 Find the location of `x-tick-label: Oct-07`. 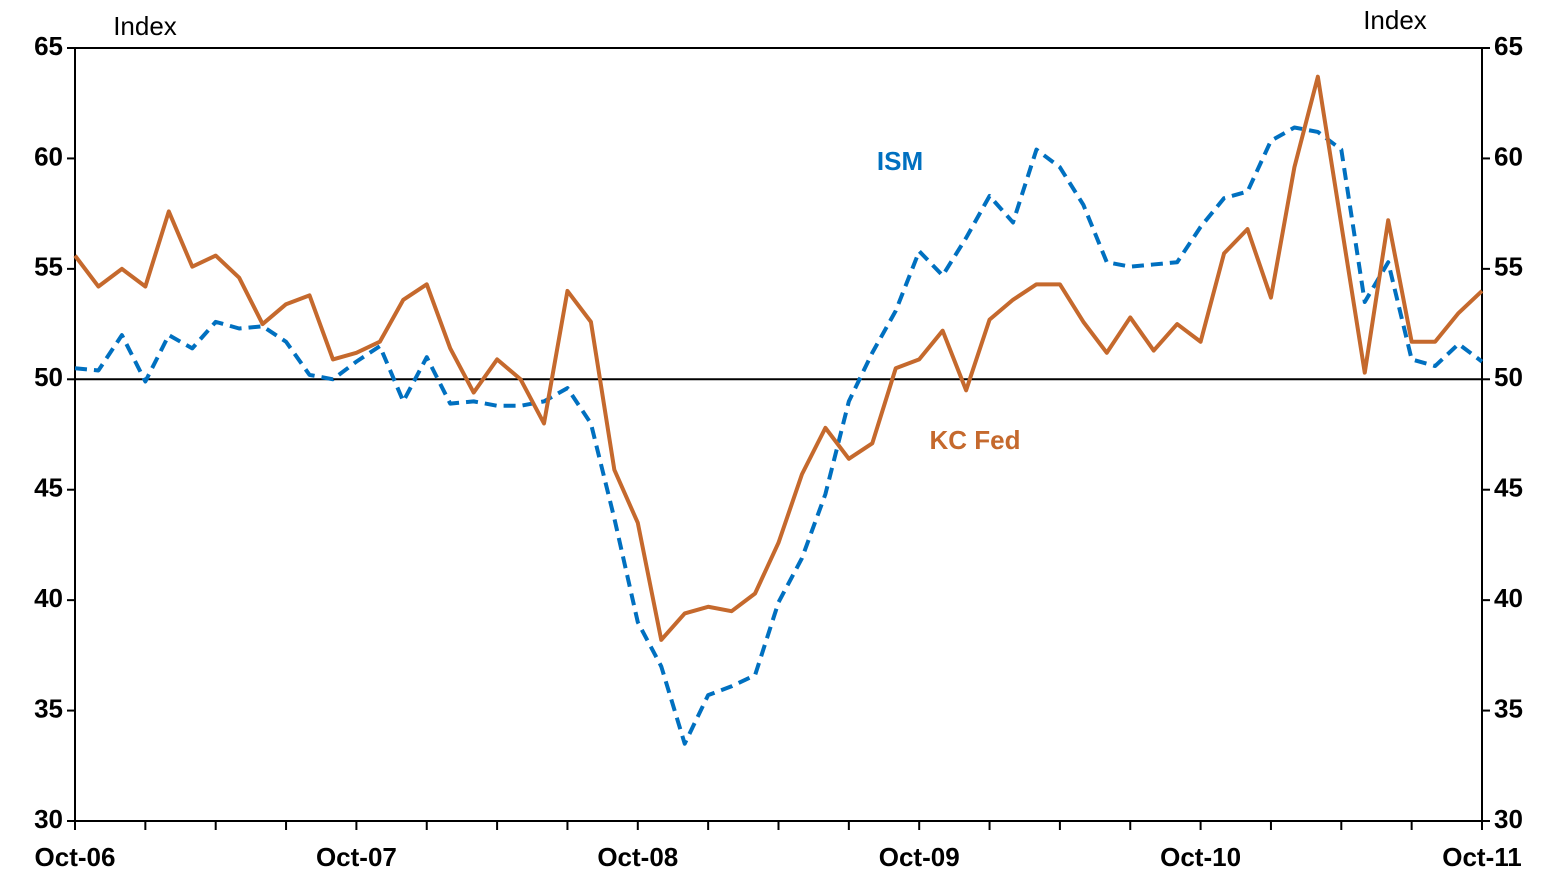

x-tick-label: Oct-07 is located at coordinates (356, 857).